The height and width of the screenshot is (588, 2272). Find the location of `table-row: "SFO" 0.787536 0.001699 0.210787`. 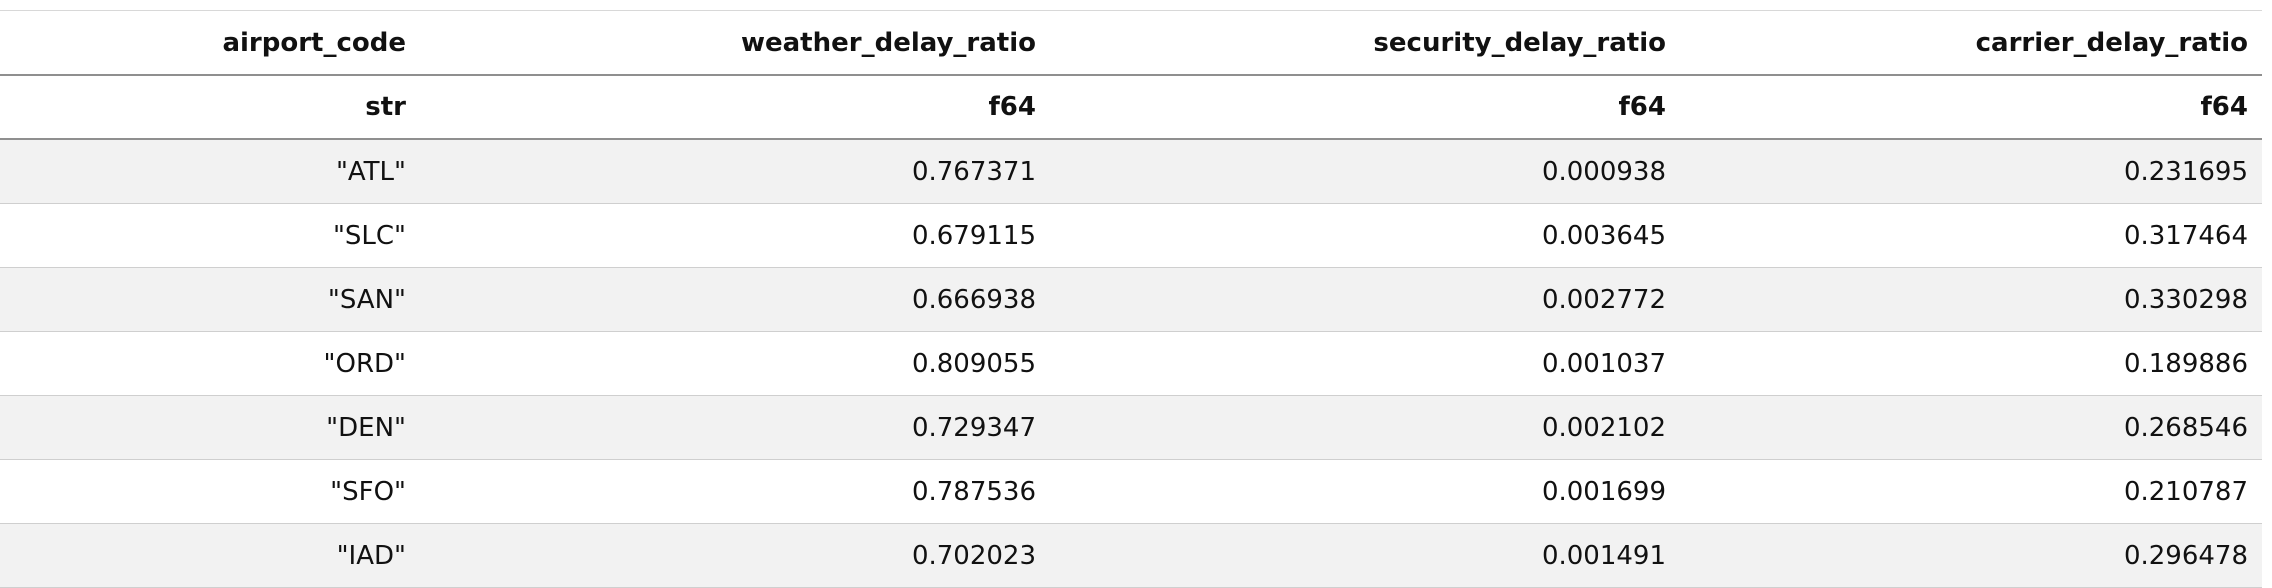

table-row: "SFO" 0.787536 0.001699 0.210787 is located at coordinates (1131, 491).